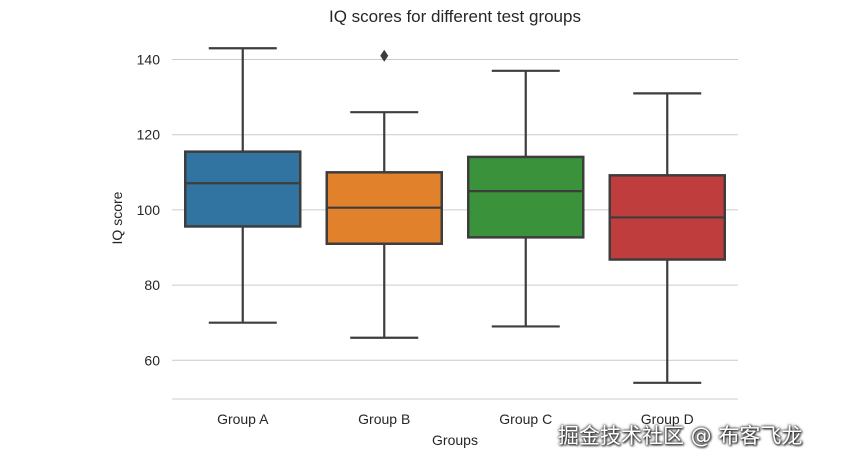 The height and width of the screenshot is (466, 860). What do you see at coordinates (384, 419) in the screenshot?
I see `x-tick-label: Group B` at bounding box center [384, 419].